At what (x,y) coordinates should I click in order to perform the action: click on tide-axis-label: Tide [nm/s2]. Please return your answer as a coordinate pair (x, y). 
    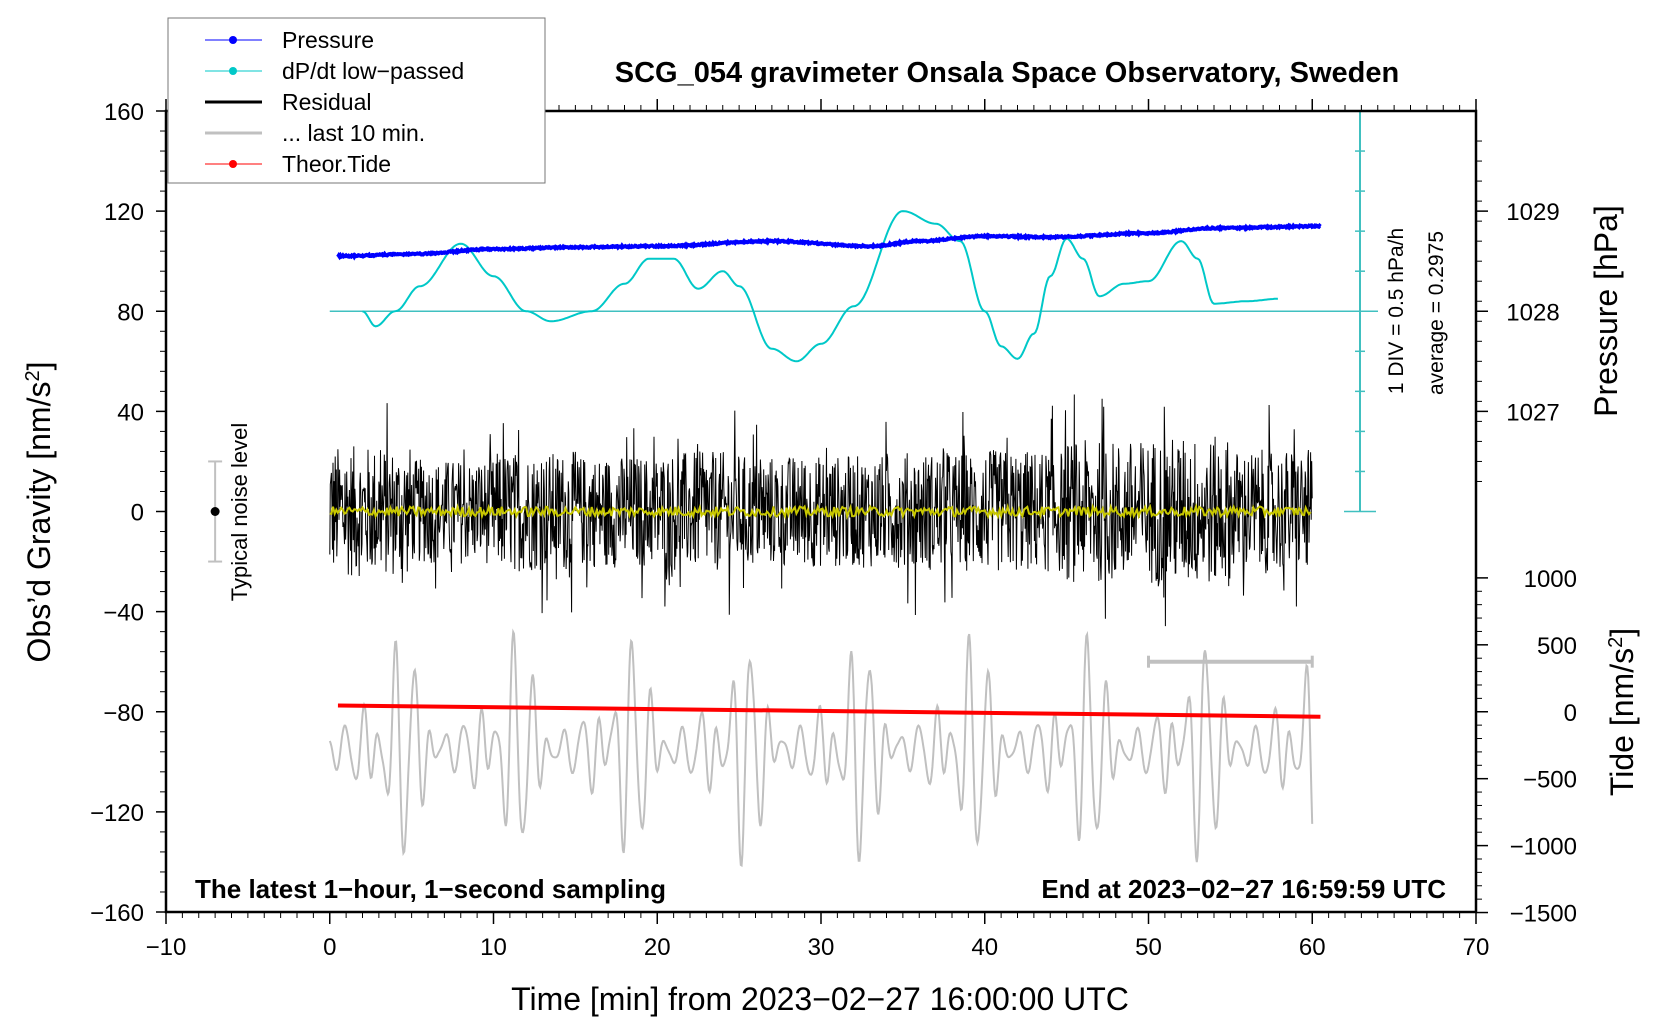
    Looking at the image, I should click on (1622, 712).